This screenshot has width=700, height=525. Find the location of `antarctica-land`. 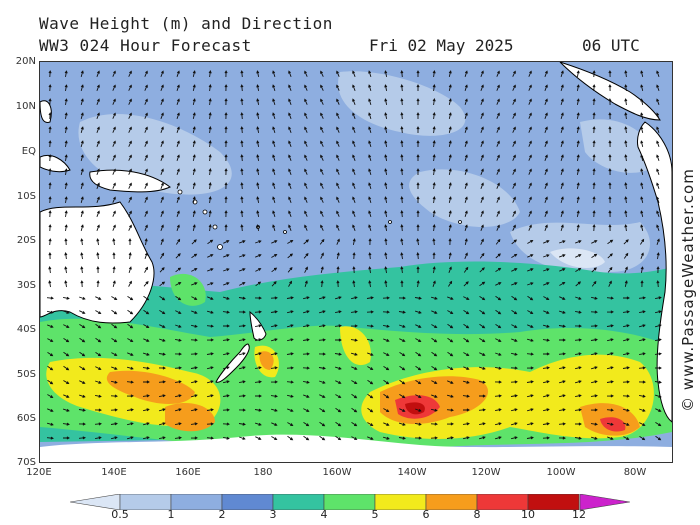

antarctica-land is located at coordinates (356, 448).